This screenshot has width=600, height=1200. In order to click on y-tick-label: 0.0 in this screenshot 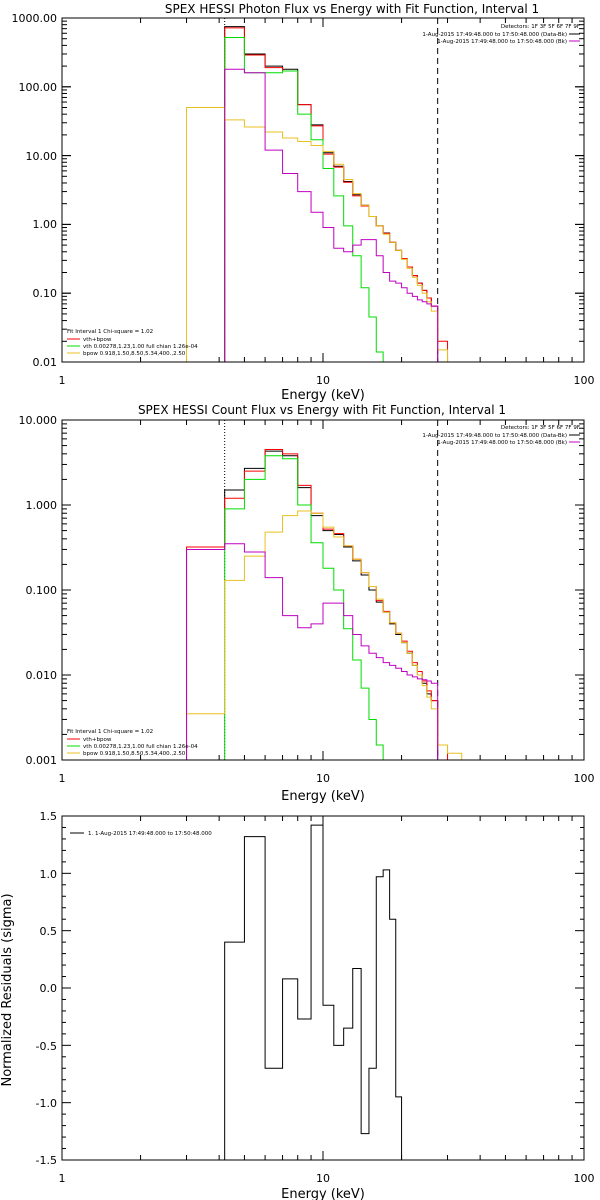, I will do `click(49, 988)`.